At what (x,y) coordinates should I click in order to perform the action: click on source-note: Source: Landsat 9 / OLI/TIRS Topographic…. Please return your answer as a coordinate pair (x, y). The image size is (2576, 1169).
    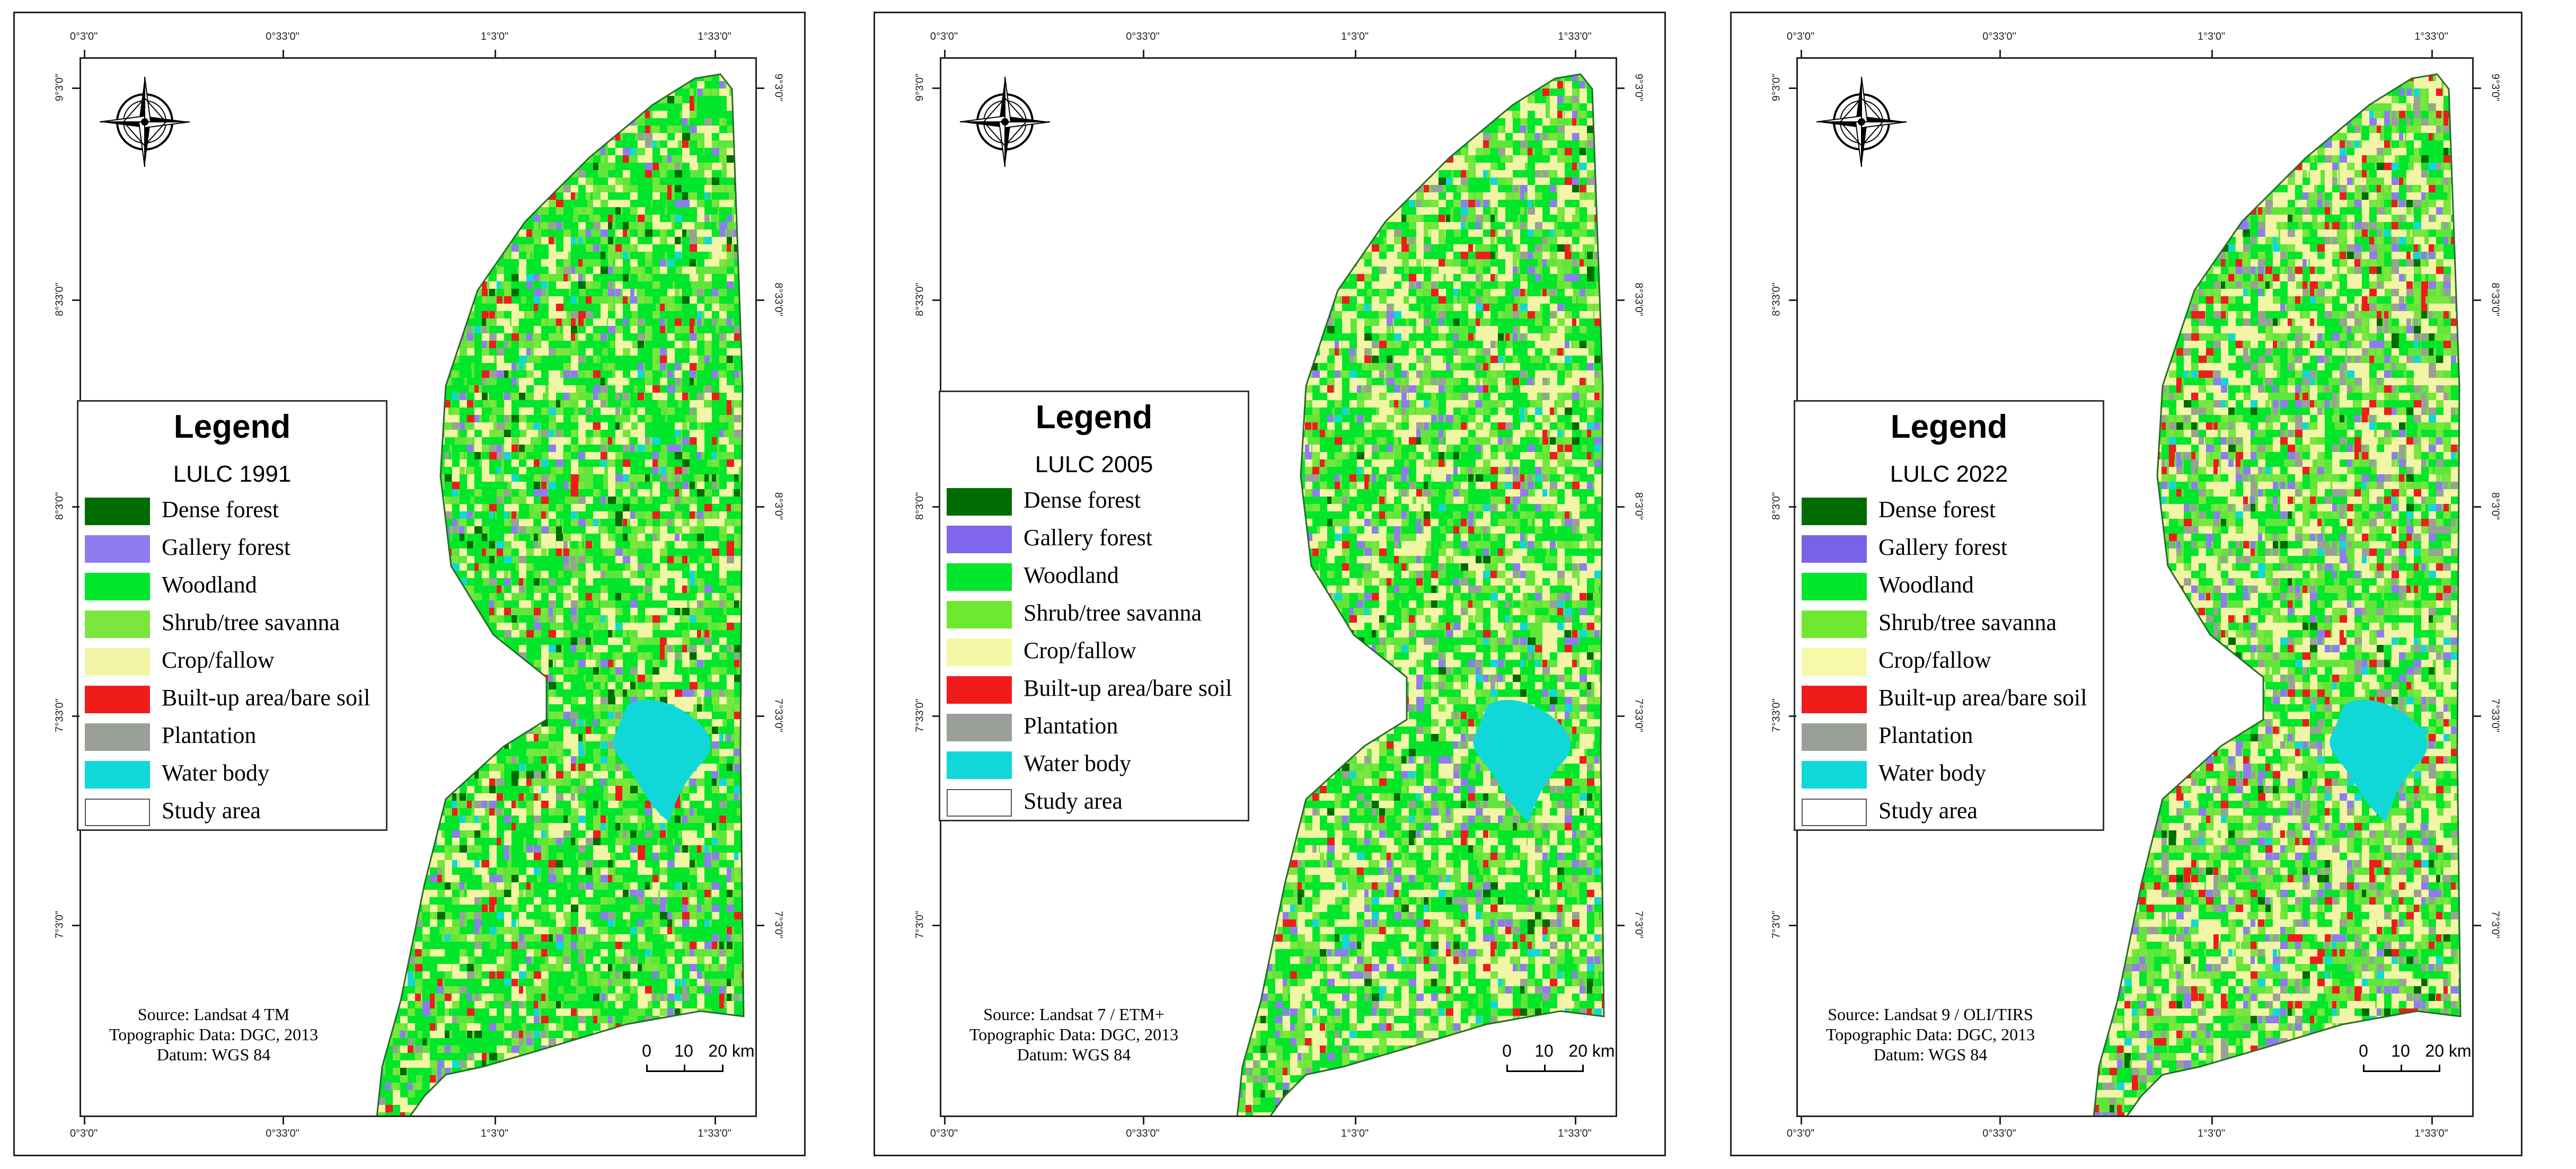
    Looking at the image, I should click on (1930, 1034).